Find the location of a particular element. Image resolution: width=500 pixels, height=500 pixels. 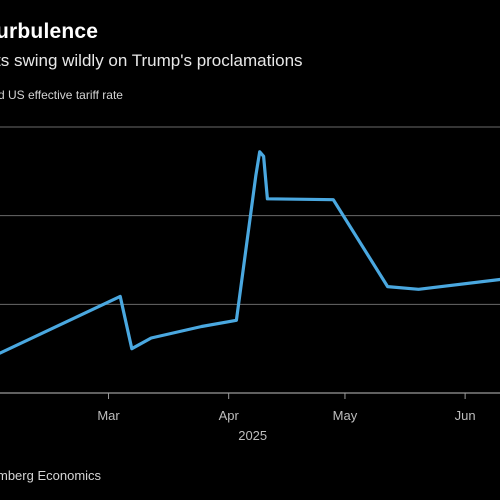

chart-title: urbulence is located at coordinates (49, 31).